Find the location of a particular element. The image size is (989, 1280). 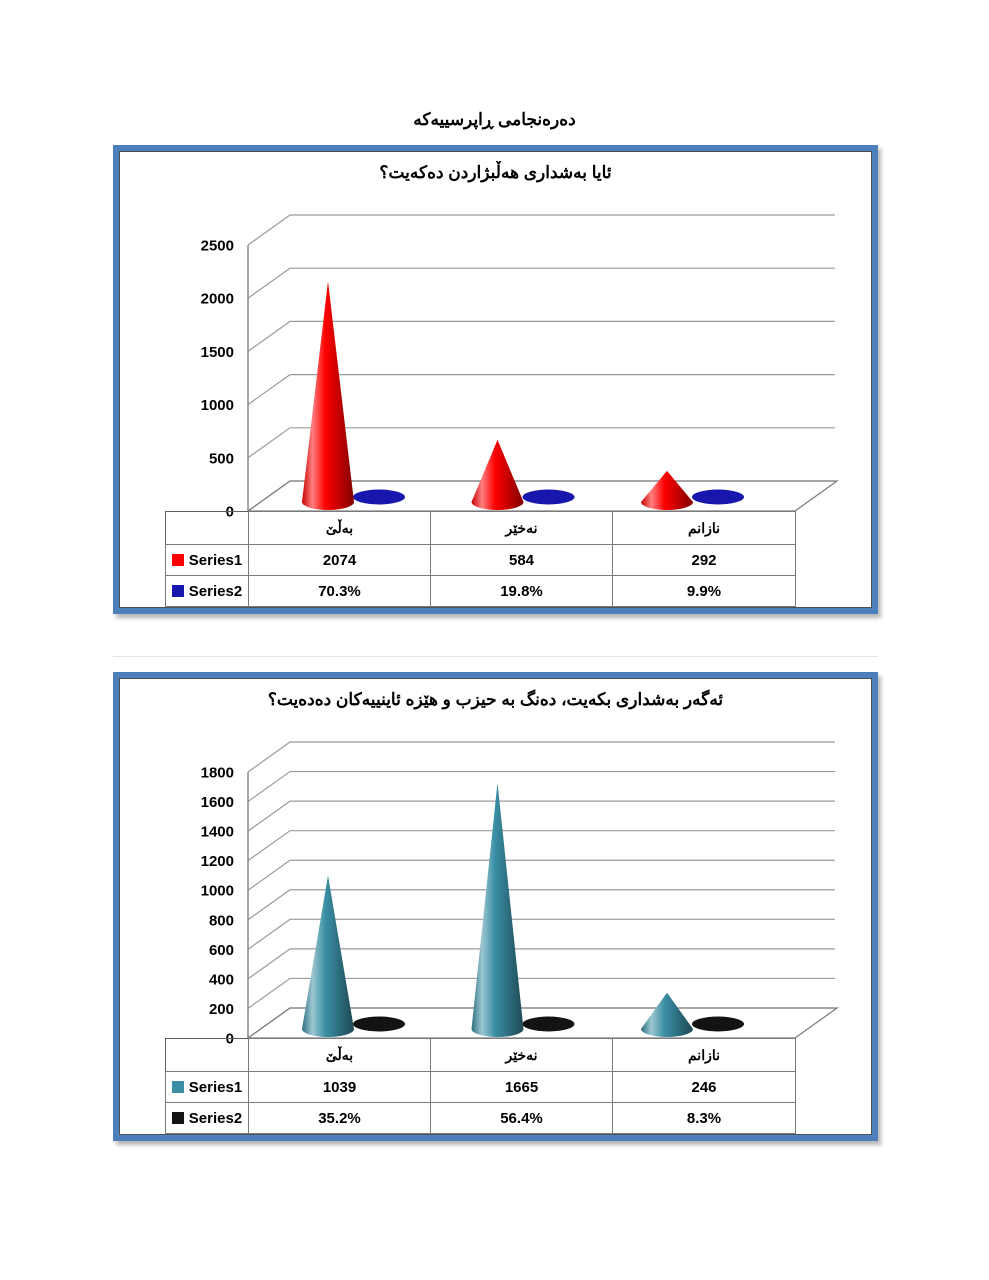

series1-row: Series1 1039 1665 246 is located at coordinates (480, 1087).